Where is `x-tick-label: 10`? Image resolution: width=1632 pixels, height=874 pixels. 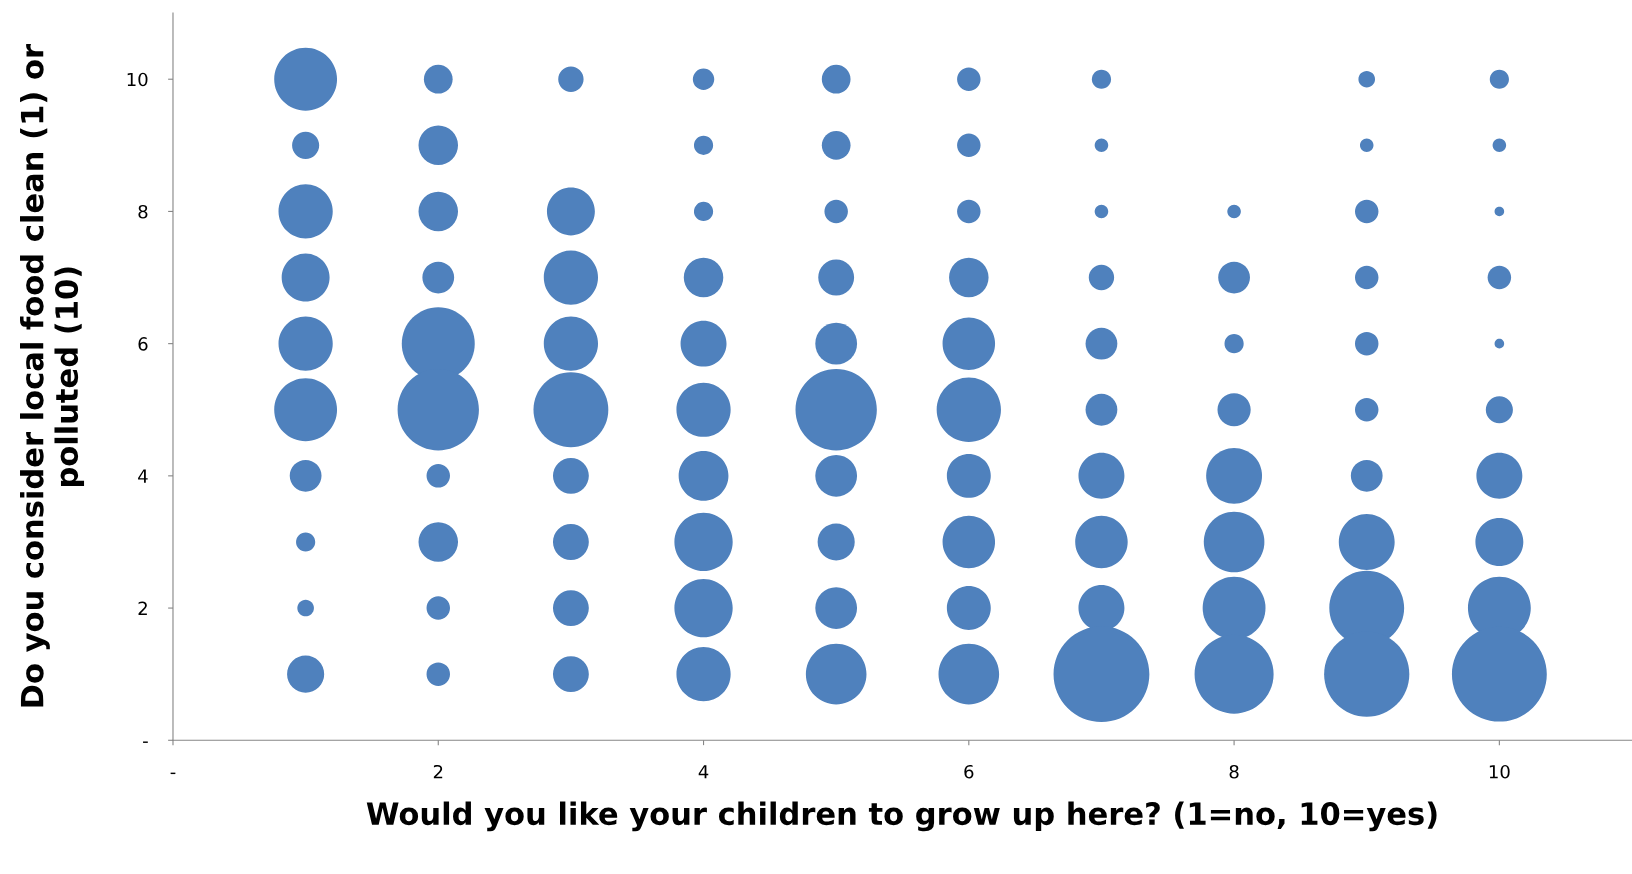 x-tick-label: 10 is located at coordinates (1499, 771).